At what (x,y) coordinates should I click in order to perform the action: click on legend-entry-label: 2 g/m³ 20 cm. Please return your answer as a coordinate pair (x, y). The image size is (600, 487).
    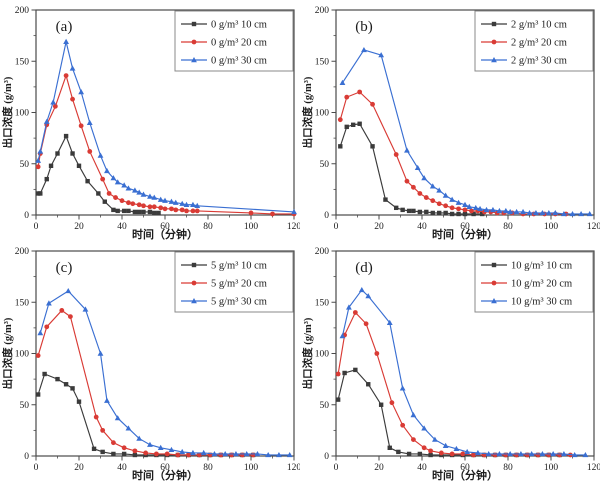
    Looking at the image, I should click on (539, 43).